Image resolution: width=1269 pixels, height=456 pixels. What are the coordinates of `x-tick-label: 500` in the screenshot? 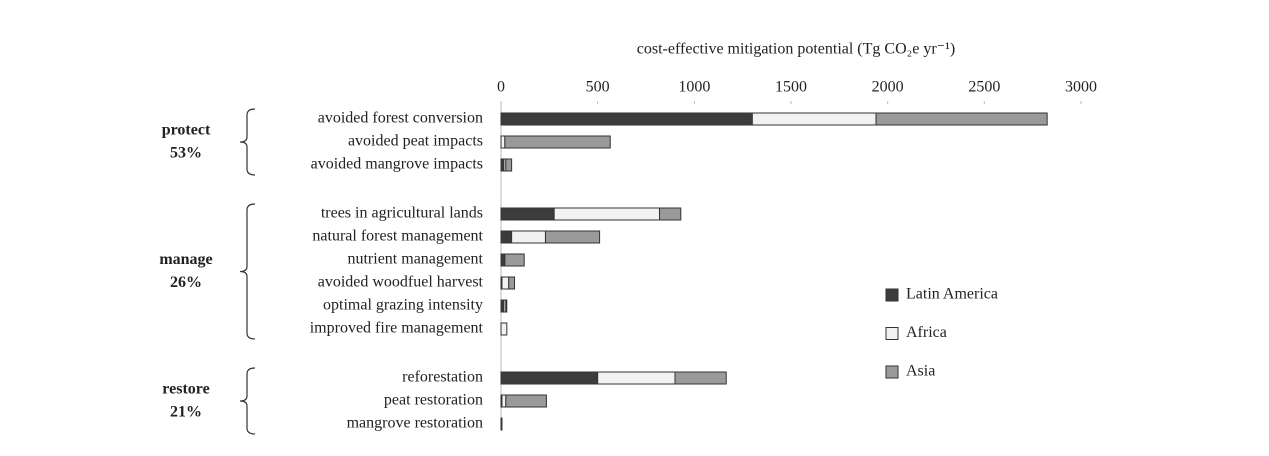 It's located at (598, 87).